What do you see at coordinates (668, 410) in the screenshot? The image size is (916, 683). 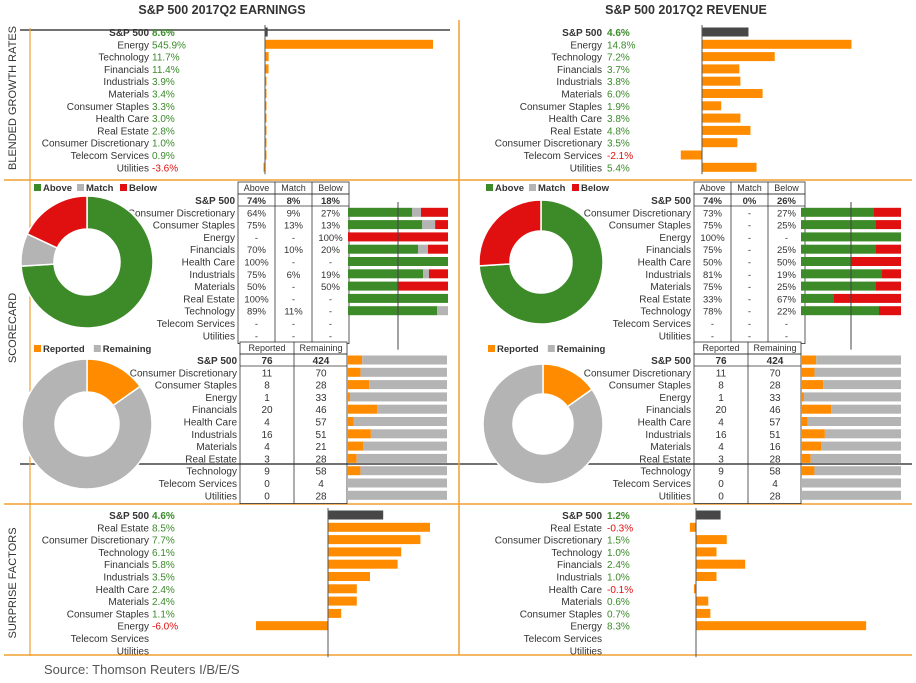 I see `revenue-reporting-row-label-financials: Financials` at bounding box center [668, 410].